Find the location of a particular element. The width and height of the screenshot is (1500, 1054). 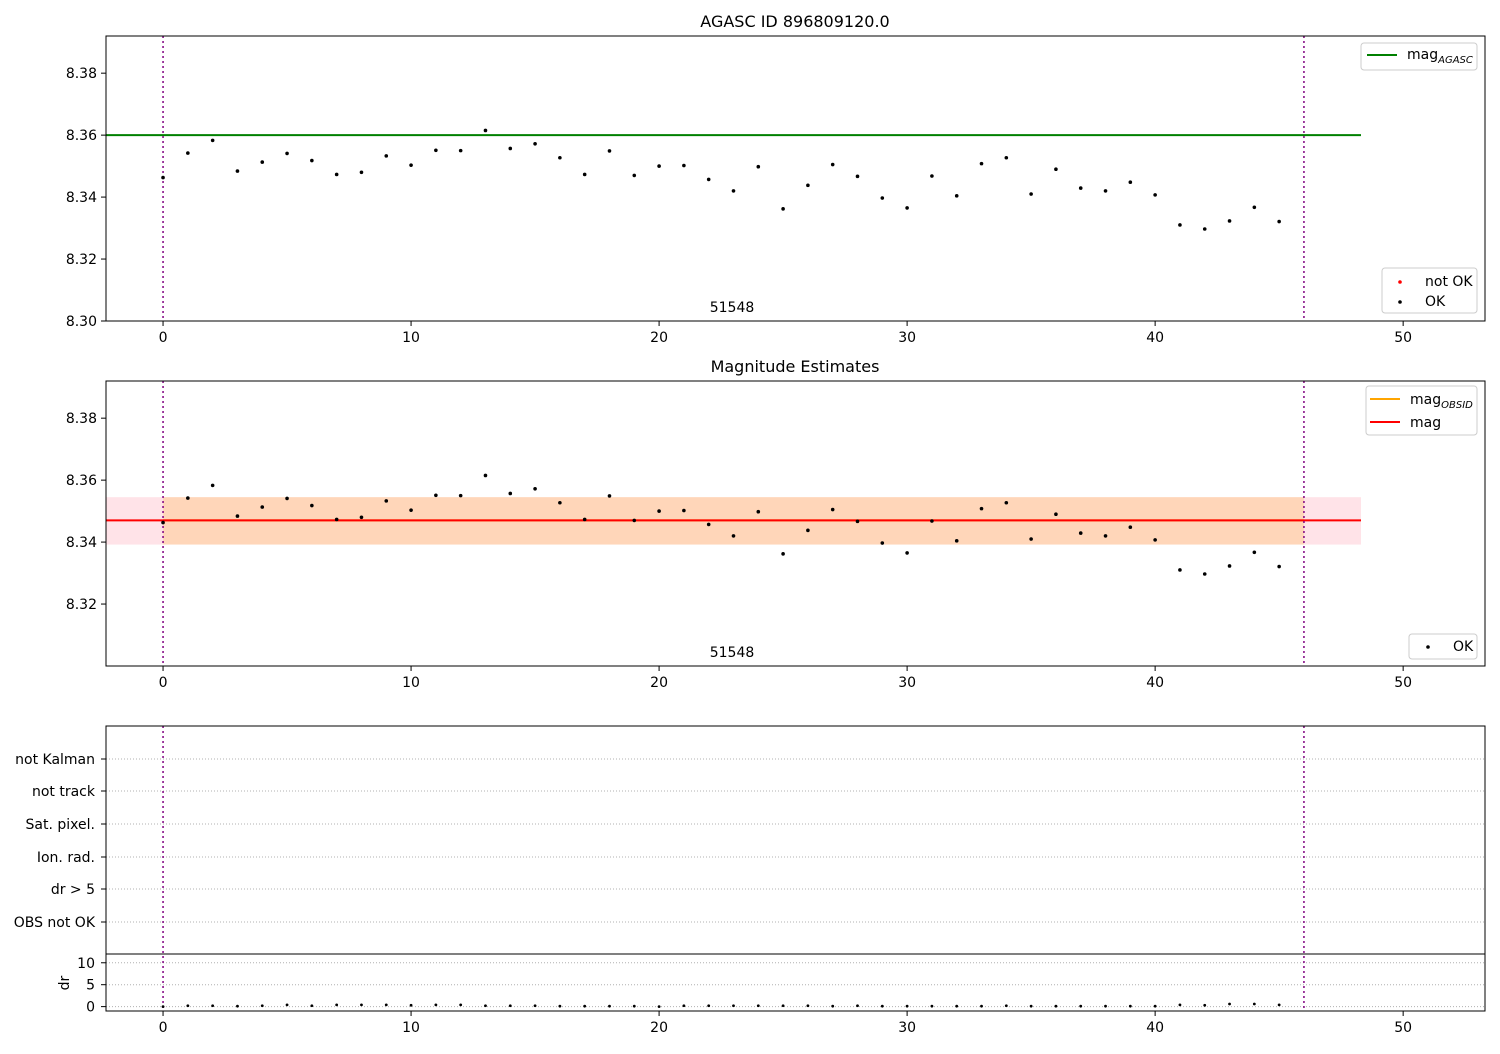

y-tick-label: 8.32 is located at coordinates (81, 605).